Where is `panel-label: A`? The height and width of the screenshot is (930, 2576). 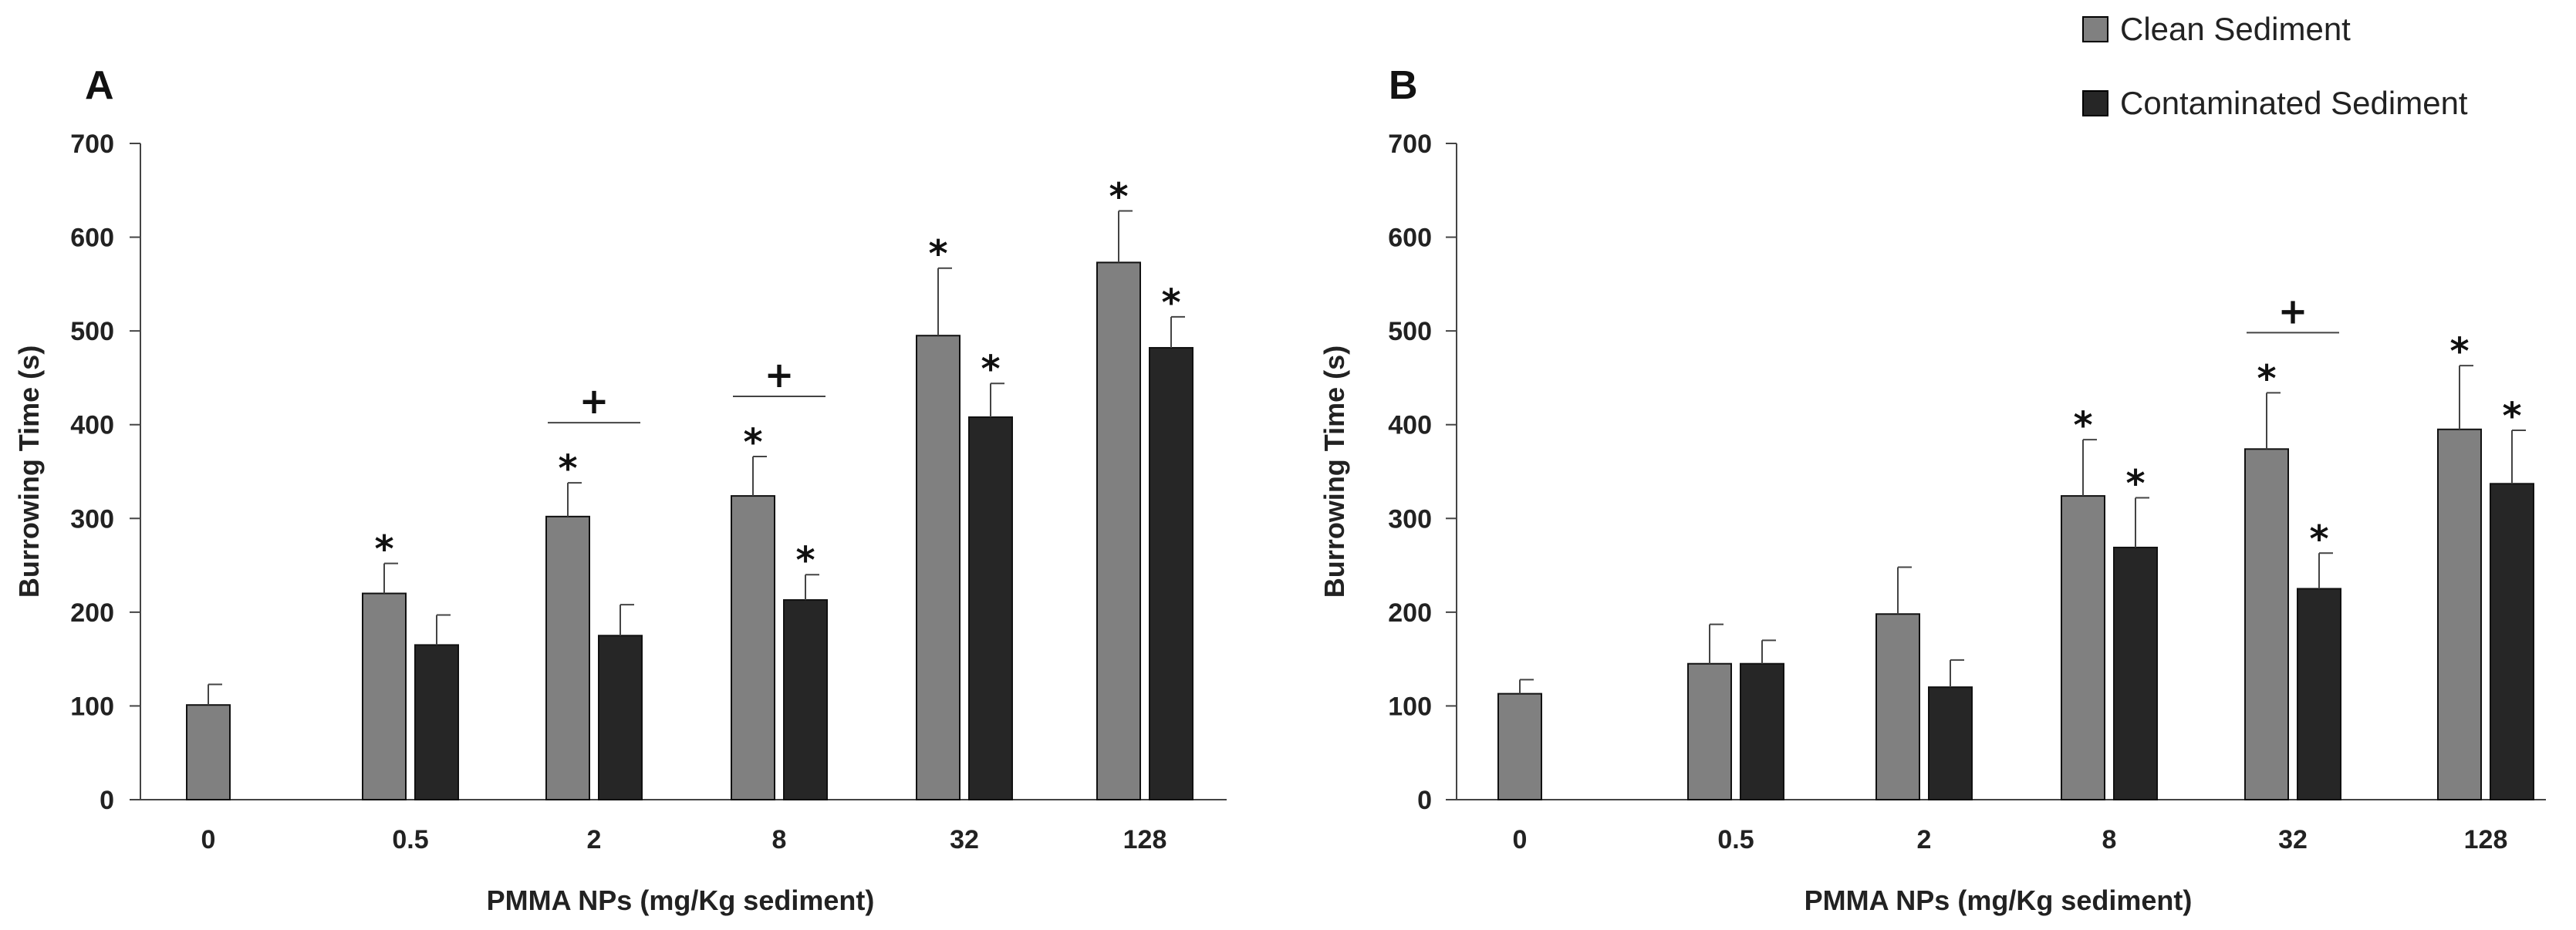
panel-label: A is located at coordinates (99, 85).